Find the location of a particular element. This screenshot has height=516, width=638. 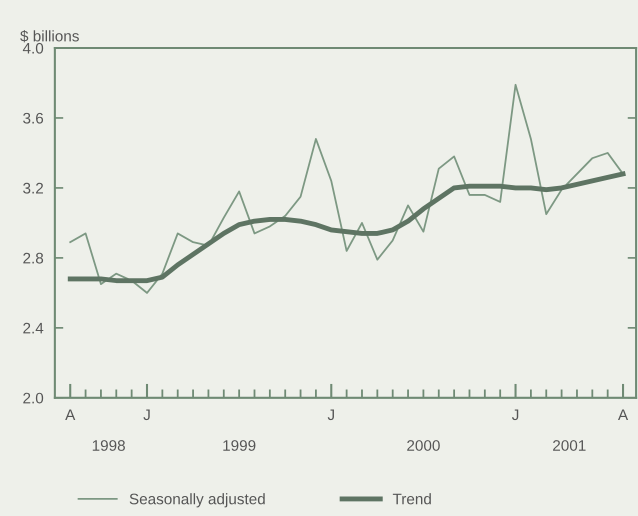

text: 2001 is located at coordinates (569, 445).